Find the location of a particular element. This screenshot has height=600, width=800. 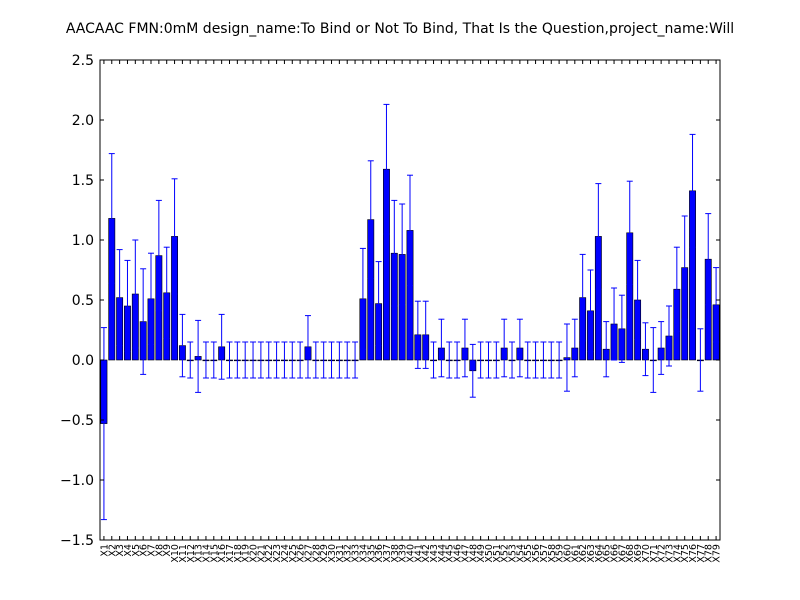

error-bar-X58 is located at coordinates (551, 360).